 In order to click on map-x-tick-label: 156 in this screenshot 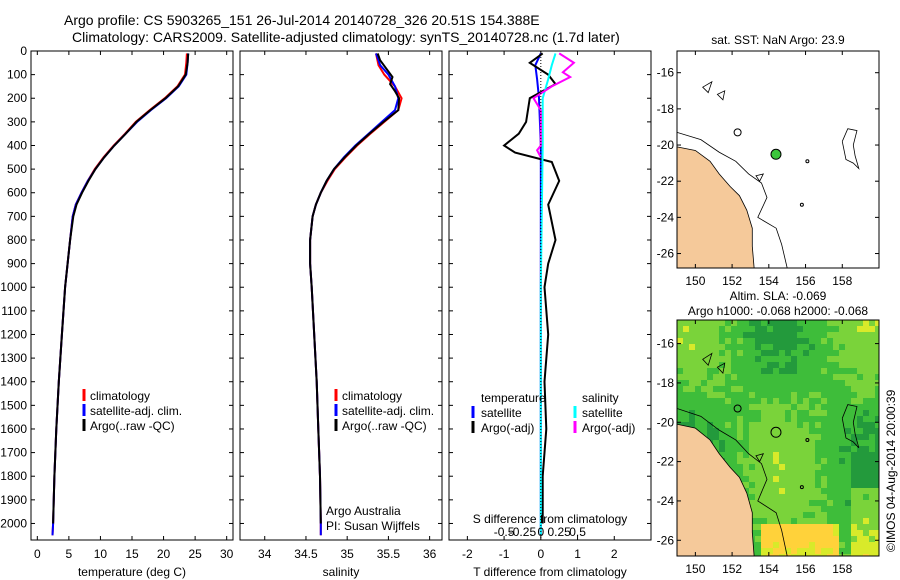, I will do `click(806, 281)`.